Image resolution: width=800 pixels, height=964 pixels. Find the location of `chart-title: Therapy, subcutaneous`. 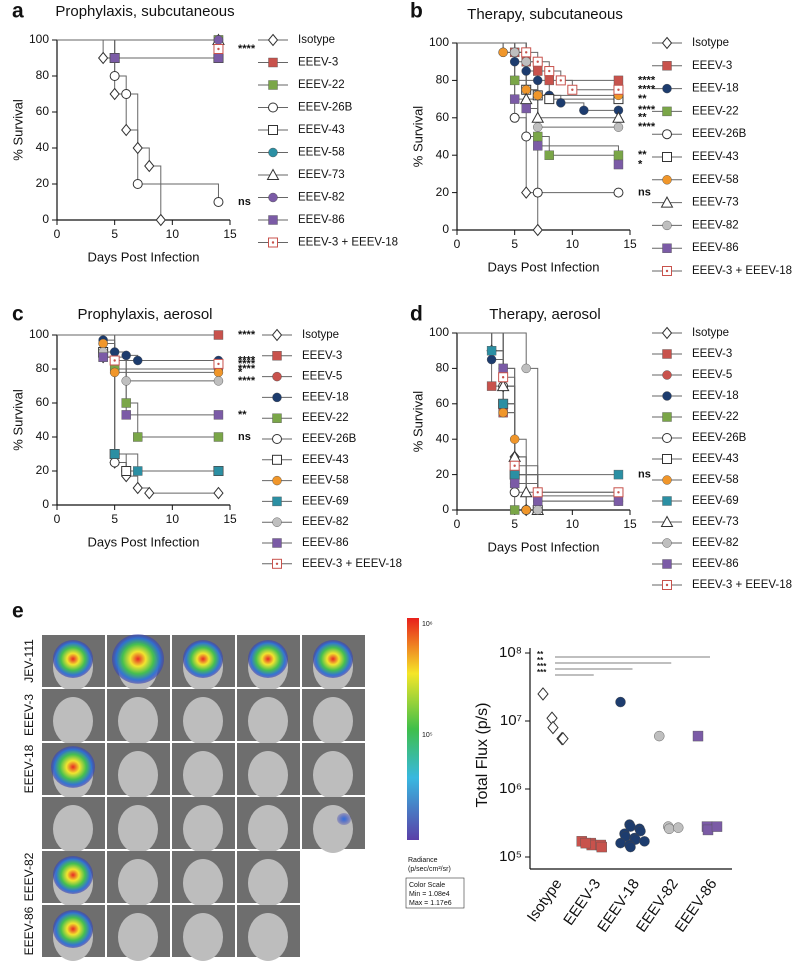

chart-title: Therapy, subcutaneous is located at coordinates (545, 14).